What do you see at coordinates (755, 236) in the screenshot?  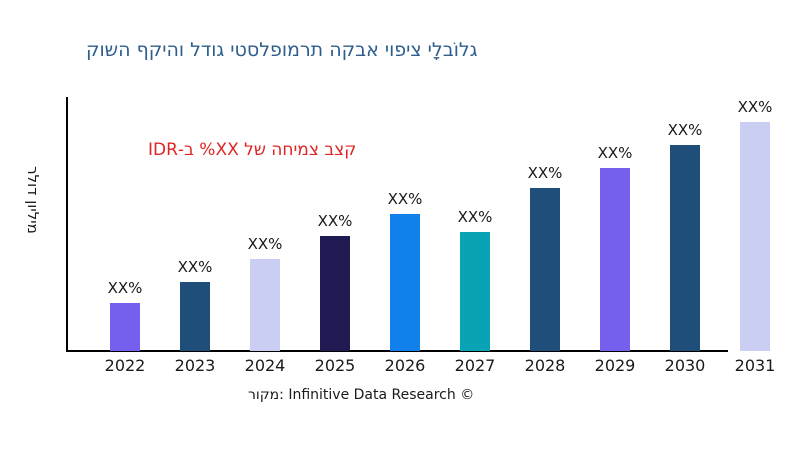 I see `bar-2031` at bounding box center [755, 236].